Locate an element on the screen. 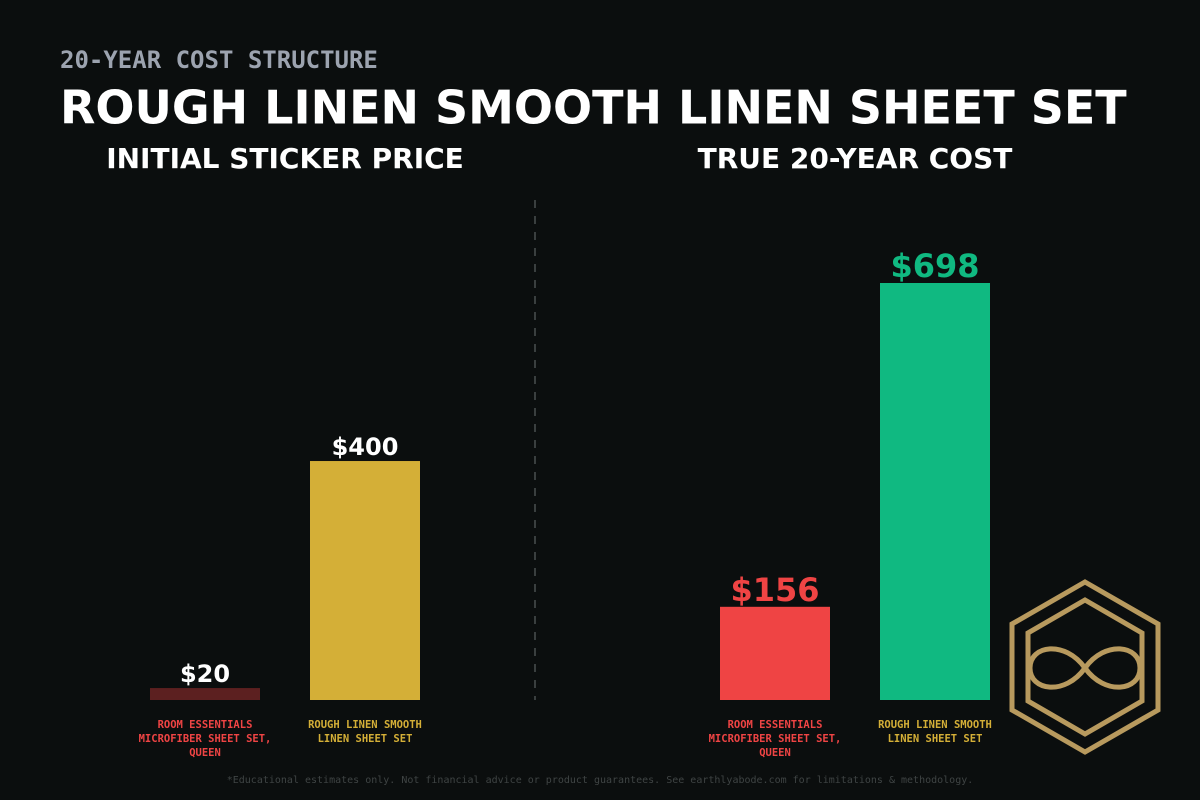  value-label: $698 is located at coordinates (934, 266).